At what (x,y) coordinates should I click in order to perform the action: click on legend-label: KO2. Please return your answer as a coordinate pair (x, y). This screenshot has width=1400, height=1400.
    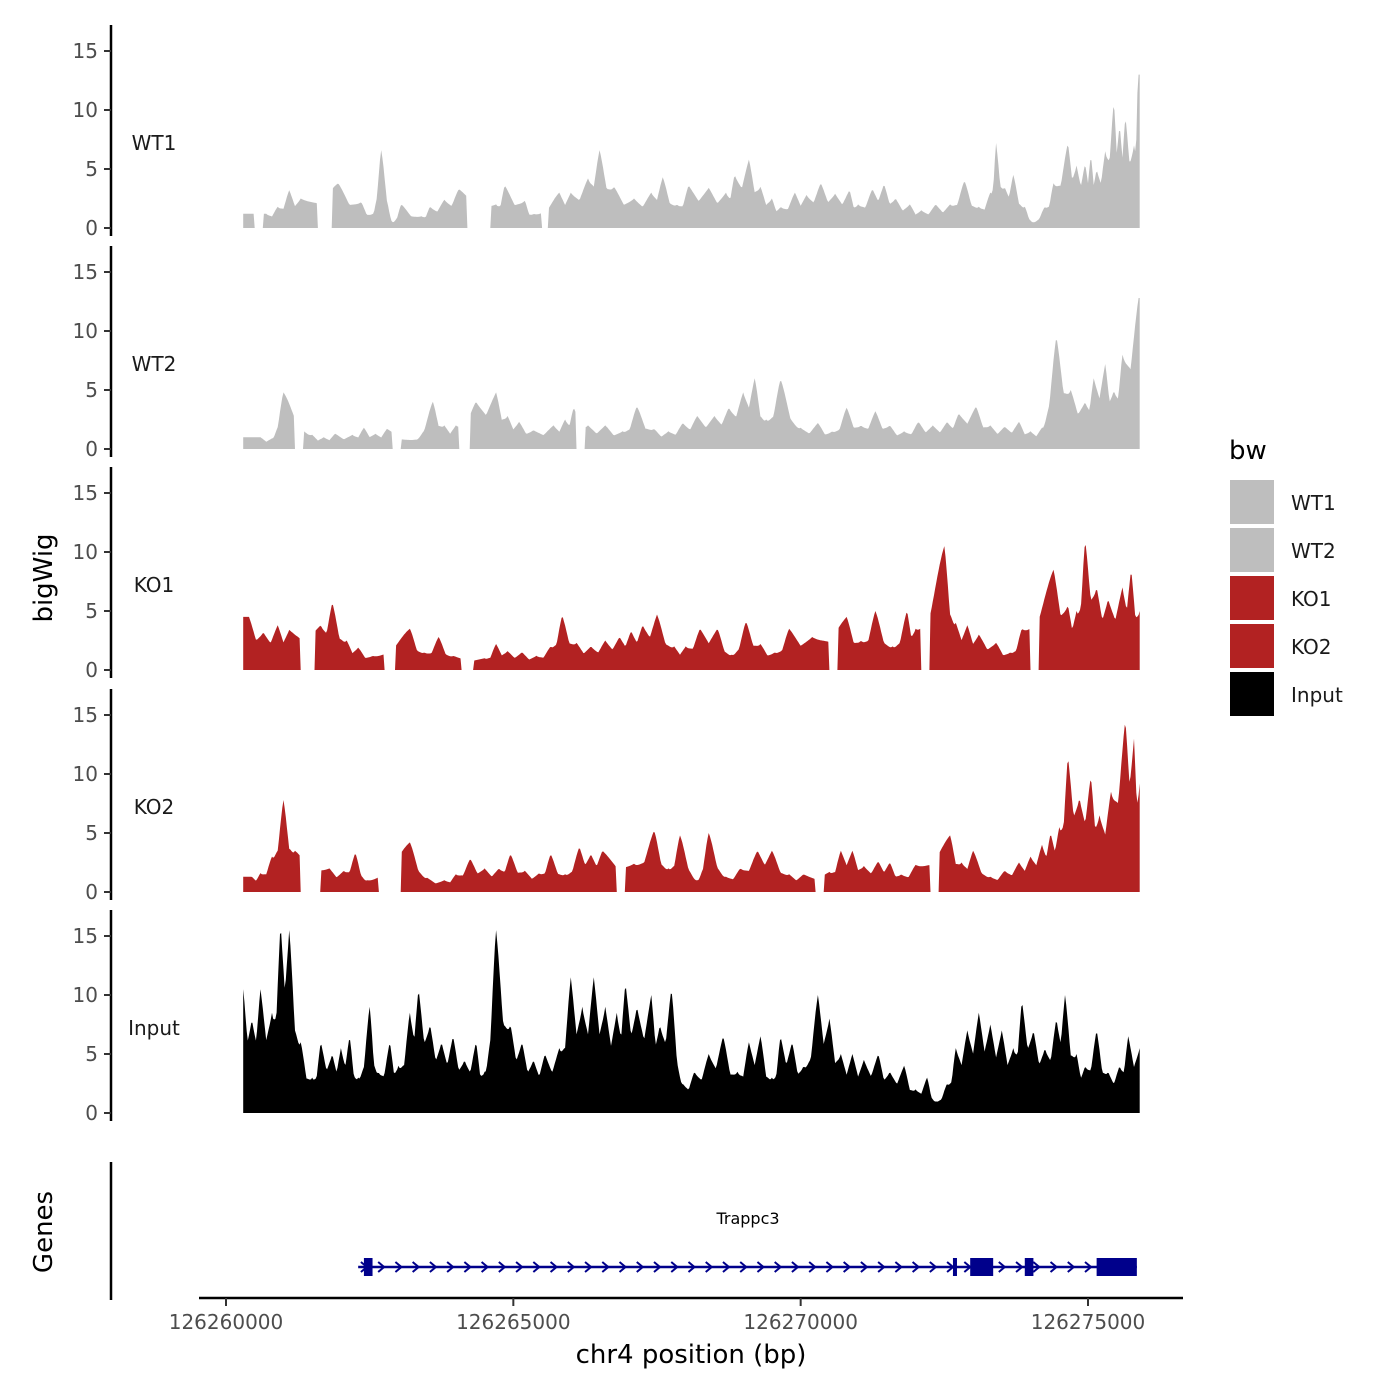
    Looking at the image, I should click on (1311, 647).